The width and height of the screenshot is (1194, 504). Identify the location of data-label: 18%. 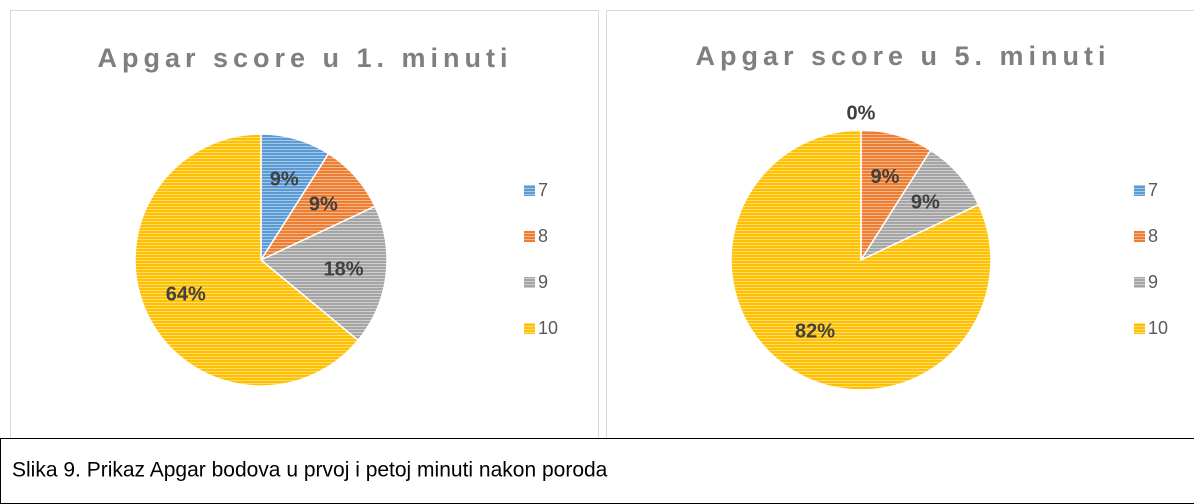
(343, 270).